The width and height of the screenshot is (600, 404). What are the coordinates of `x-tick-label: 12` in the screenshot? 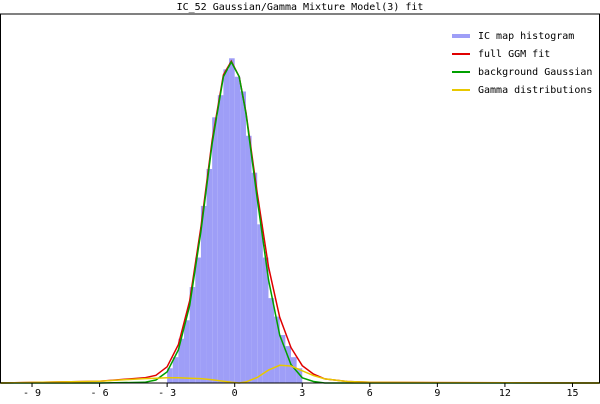 It's located at (505, 393).